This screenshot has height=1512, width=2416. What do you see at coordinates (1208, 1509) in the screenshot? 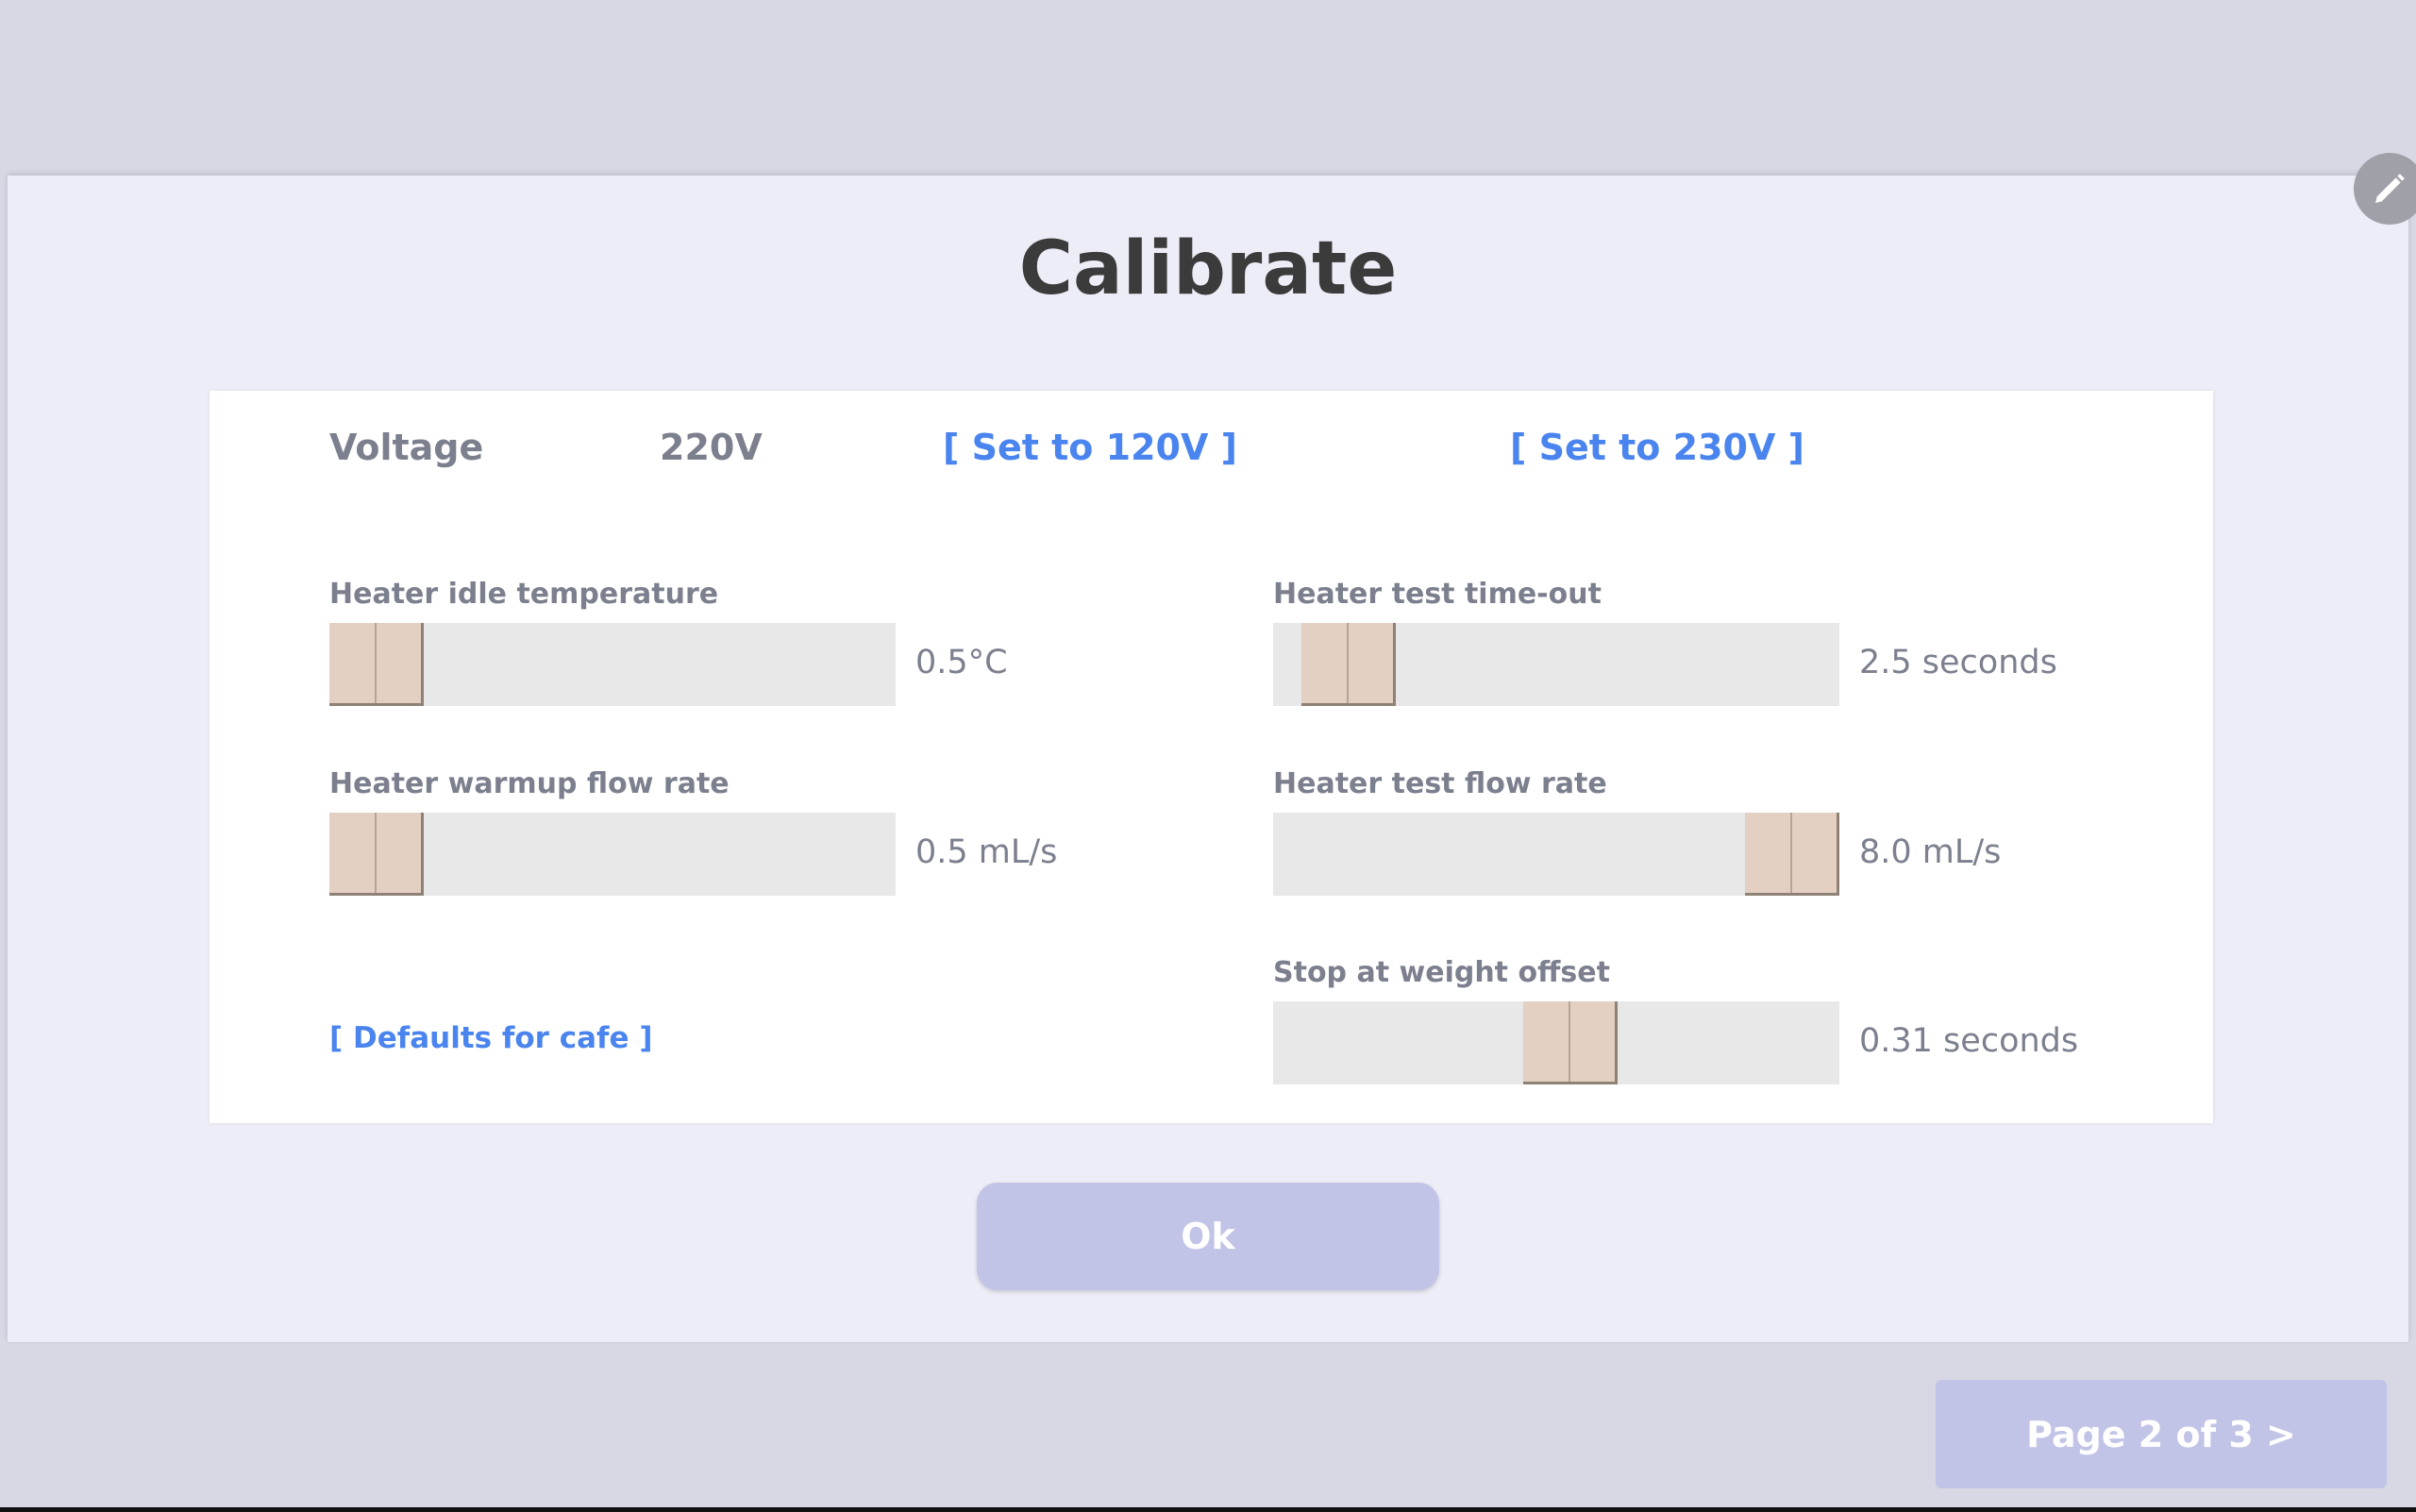
I see `bottom-bar` at bounding box center [1208, 1509].